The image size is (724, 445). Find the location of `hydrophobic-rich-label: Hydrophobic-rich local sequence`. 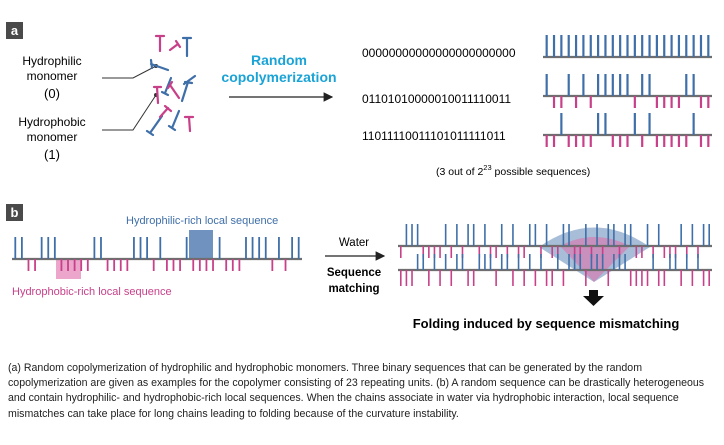

hydrophobic-rich-label: Hydrophobic-rich local sequence is located at coordinates (92, 292).